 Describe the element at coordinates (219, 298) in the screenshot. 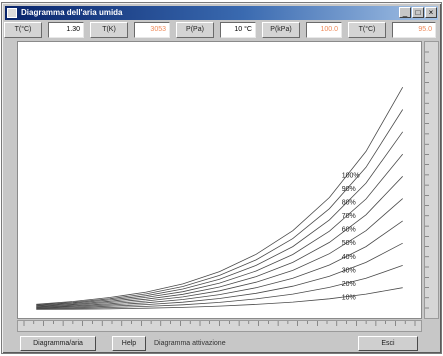

I see `humidity-curve-10pct` at that location.